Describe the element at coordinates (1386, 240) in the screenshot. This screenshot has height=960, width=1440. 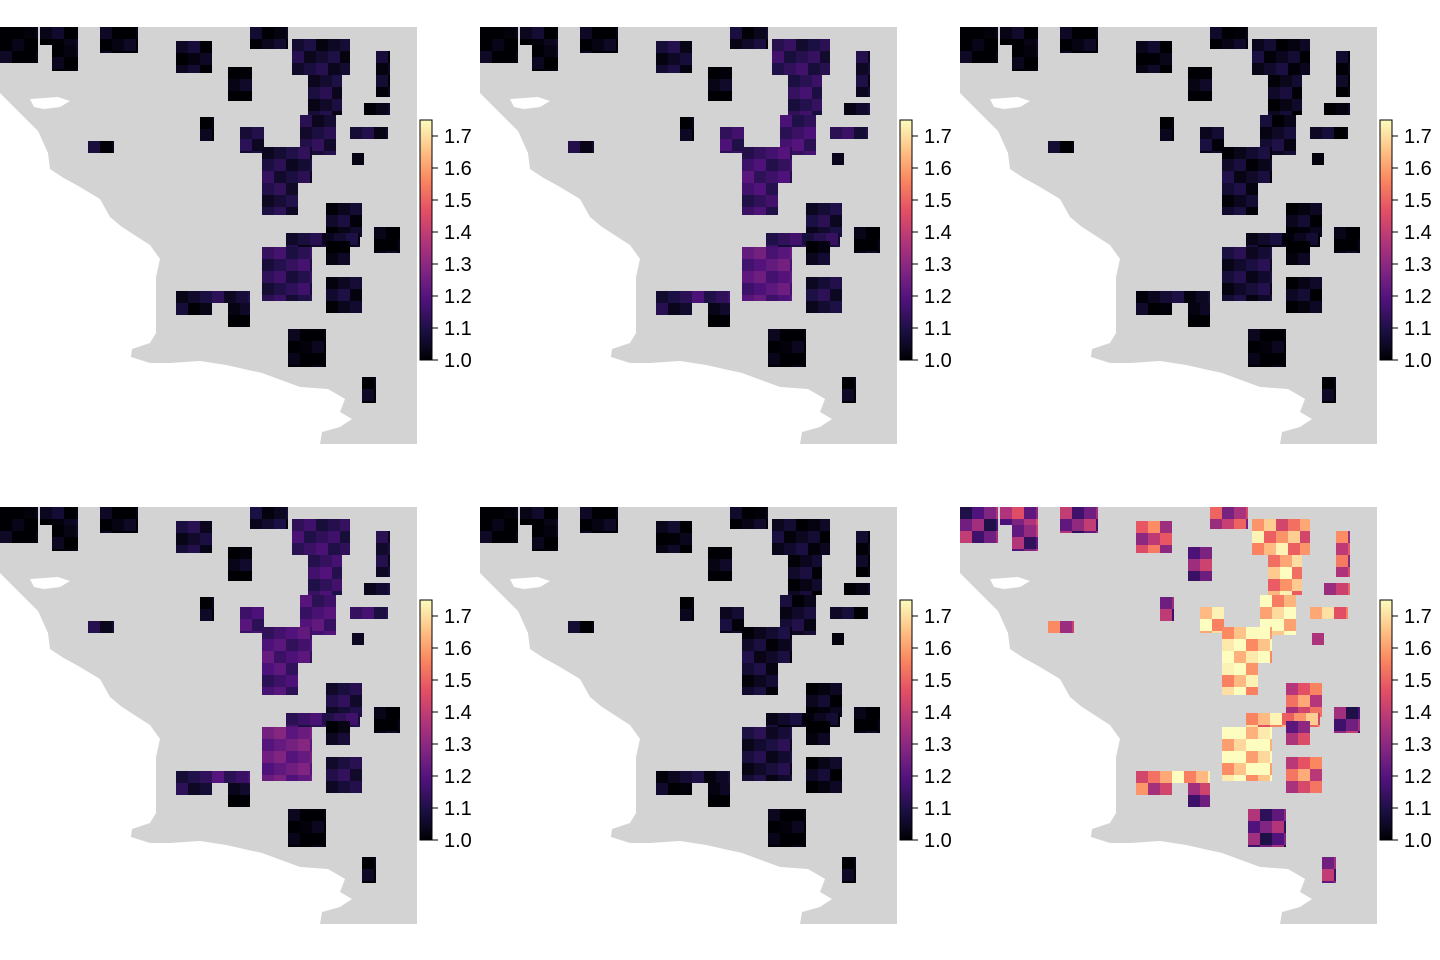
I see `colorbar-gradient` at that location.